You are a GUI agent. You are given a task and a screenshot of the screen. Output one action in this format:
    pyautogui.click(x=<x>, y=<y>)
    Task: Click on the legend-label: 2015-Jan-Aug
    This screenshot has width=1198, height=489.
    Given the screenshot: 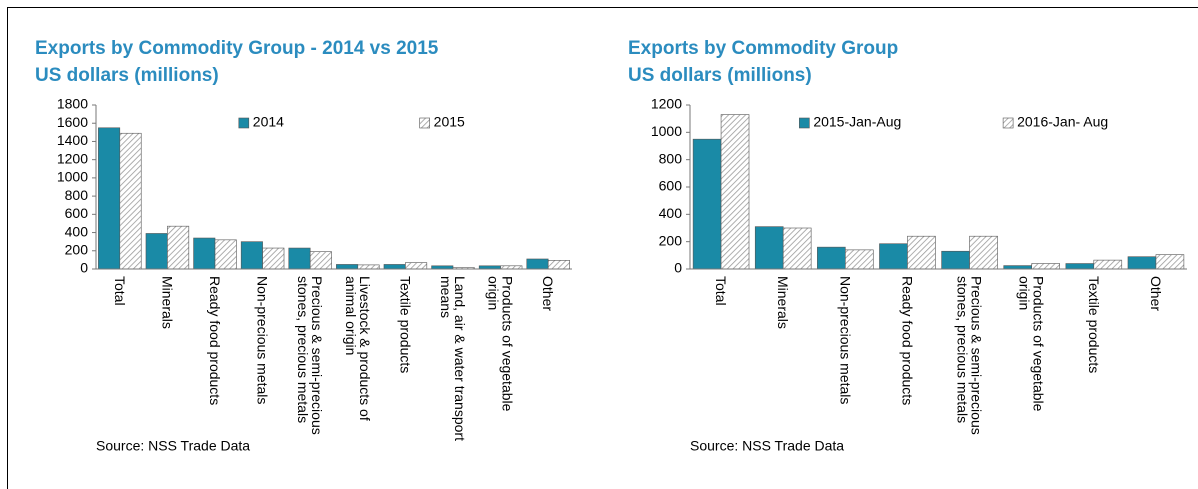 What is the action you would take?
    pyautogui.click(x=857, y=122)
    